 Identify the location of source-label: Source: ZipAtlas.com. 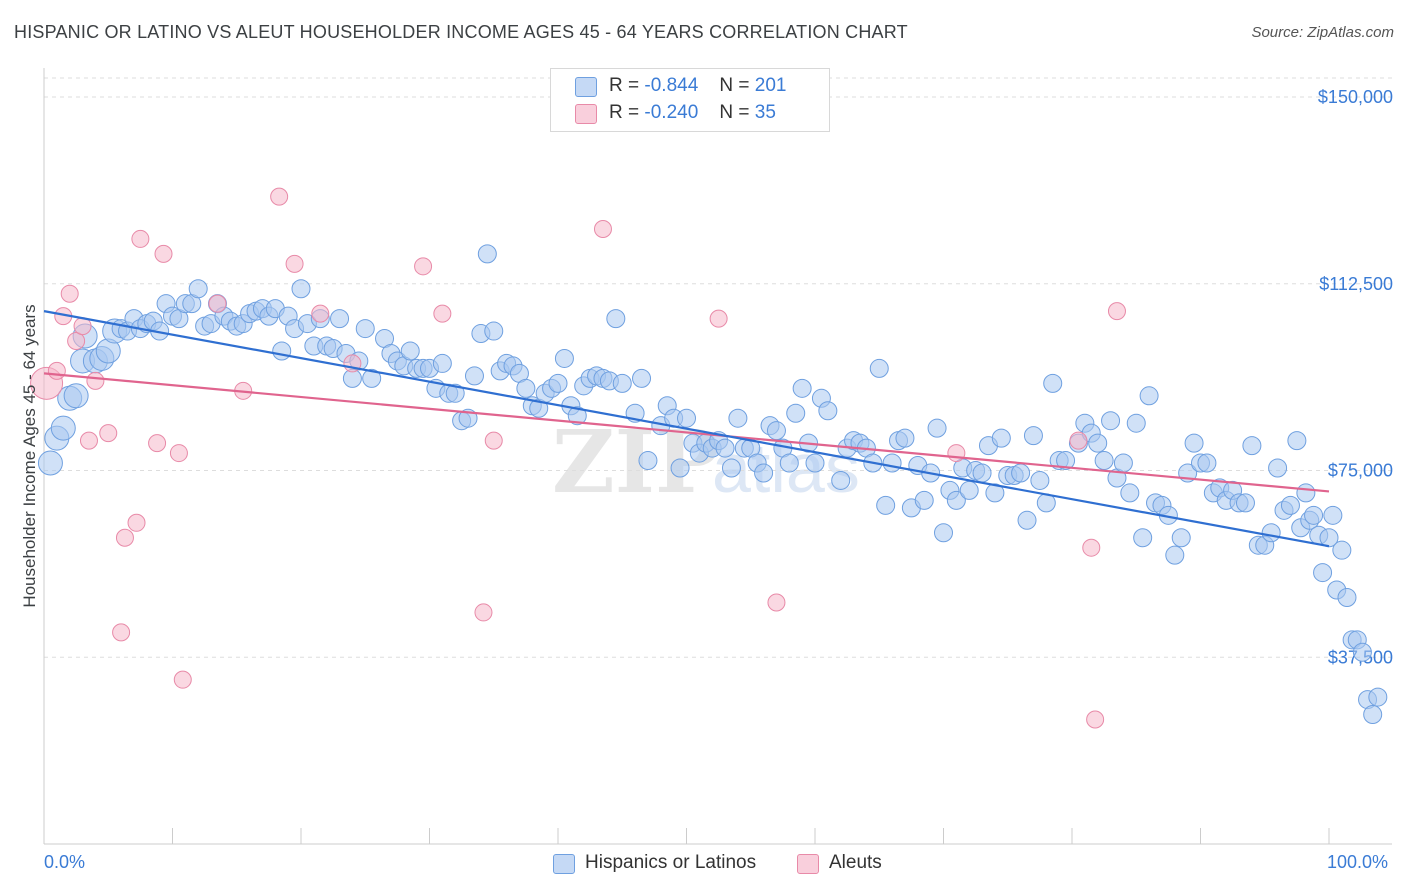
(1322, 32).